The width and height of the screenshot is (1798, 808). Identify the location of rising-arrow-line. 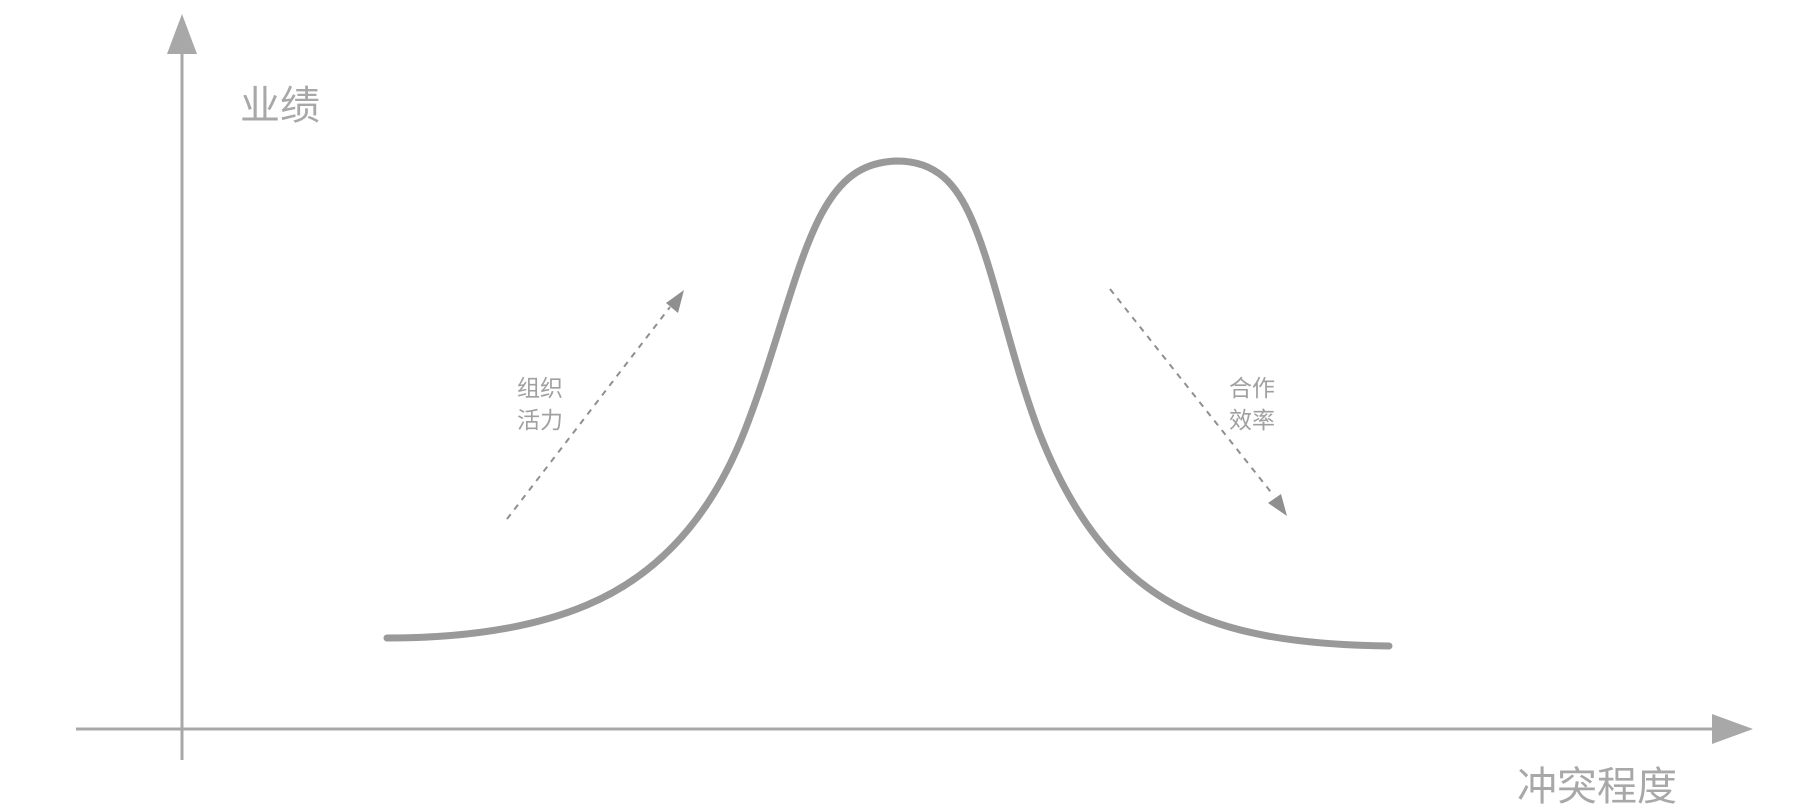
(588, 413).